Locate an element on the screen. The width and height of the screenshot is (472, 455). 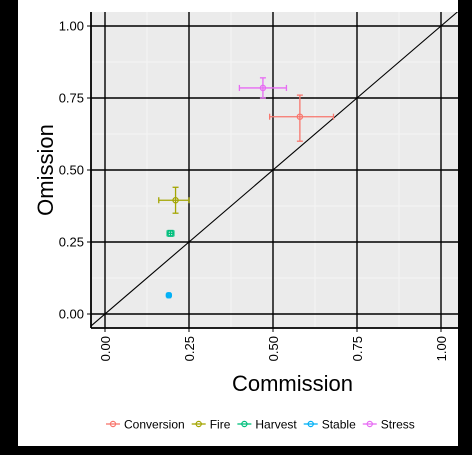
data-points is located at coordinates (234, 191).